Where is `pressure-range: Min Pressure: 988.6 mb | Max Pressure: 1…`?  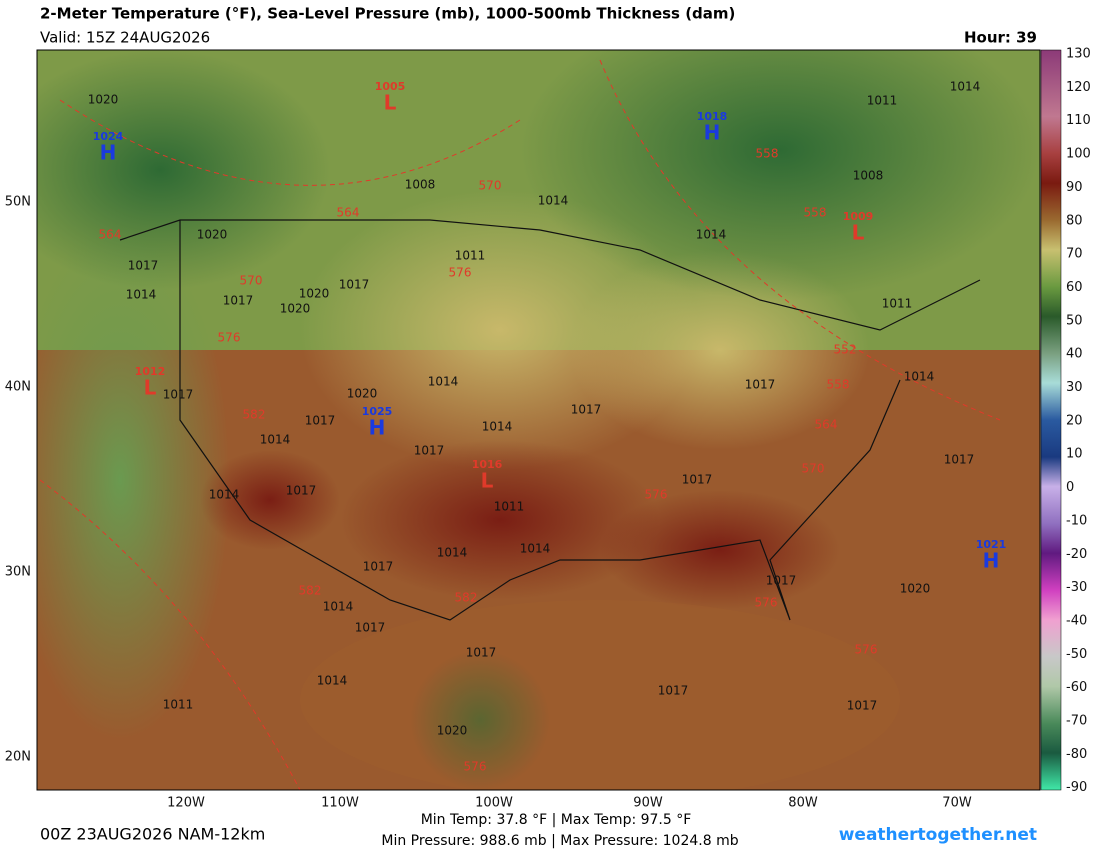 pressure-range: Min Pressure: 988.6 mb | Max Pressure: 1… is located at coordinates (559, 841).